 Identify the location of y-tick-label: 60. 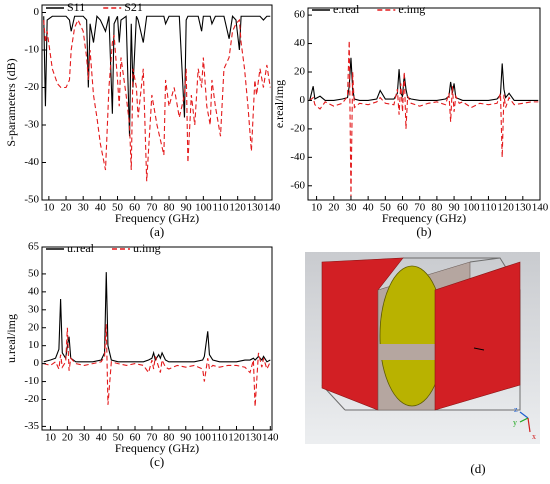
(300, 15).